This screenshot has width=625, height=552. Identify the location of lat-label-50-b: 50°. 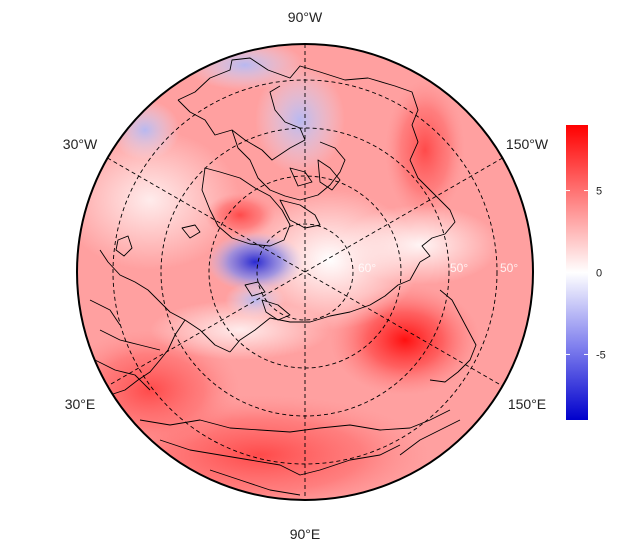
(509, 268).